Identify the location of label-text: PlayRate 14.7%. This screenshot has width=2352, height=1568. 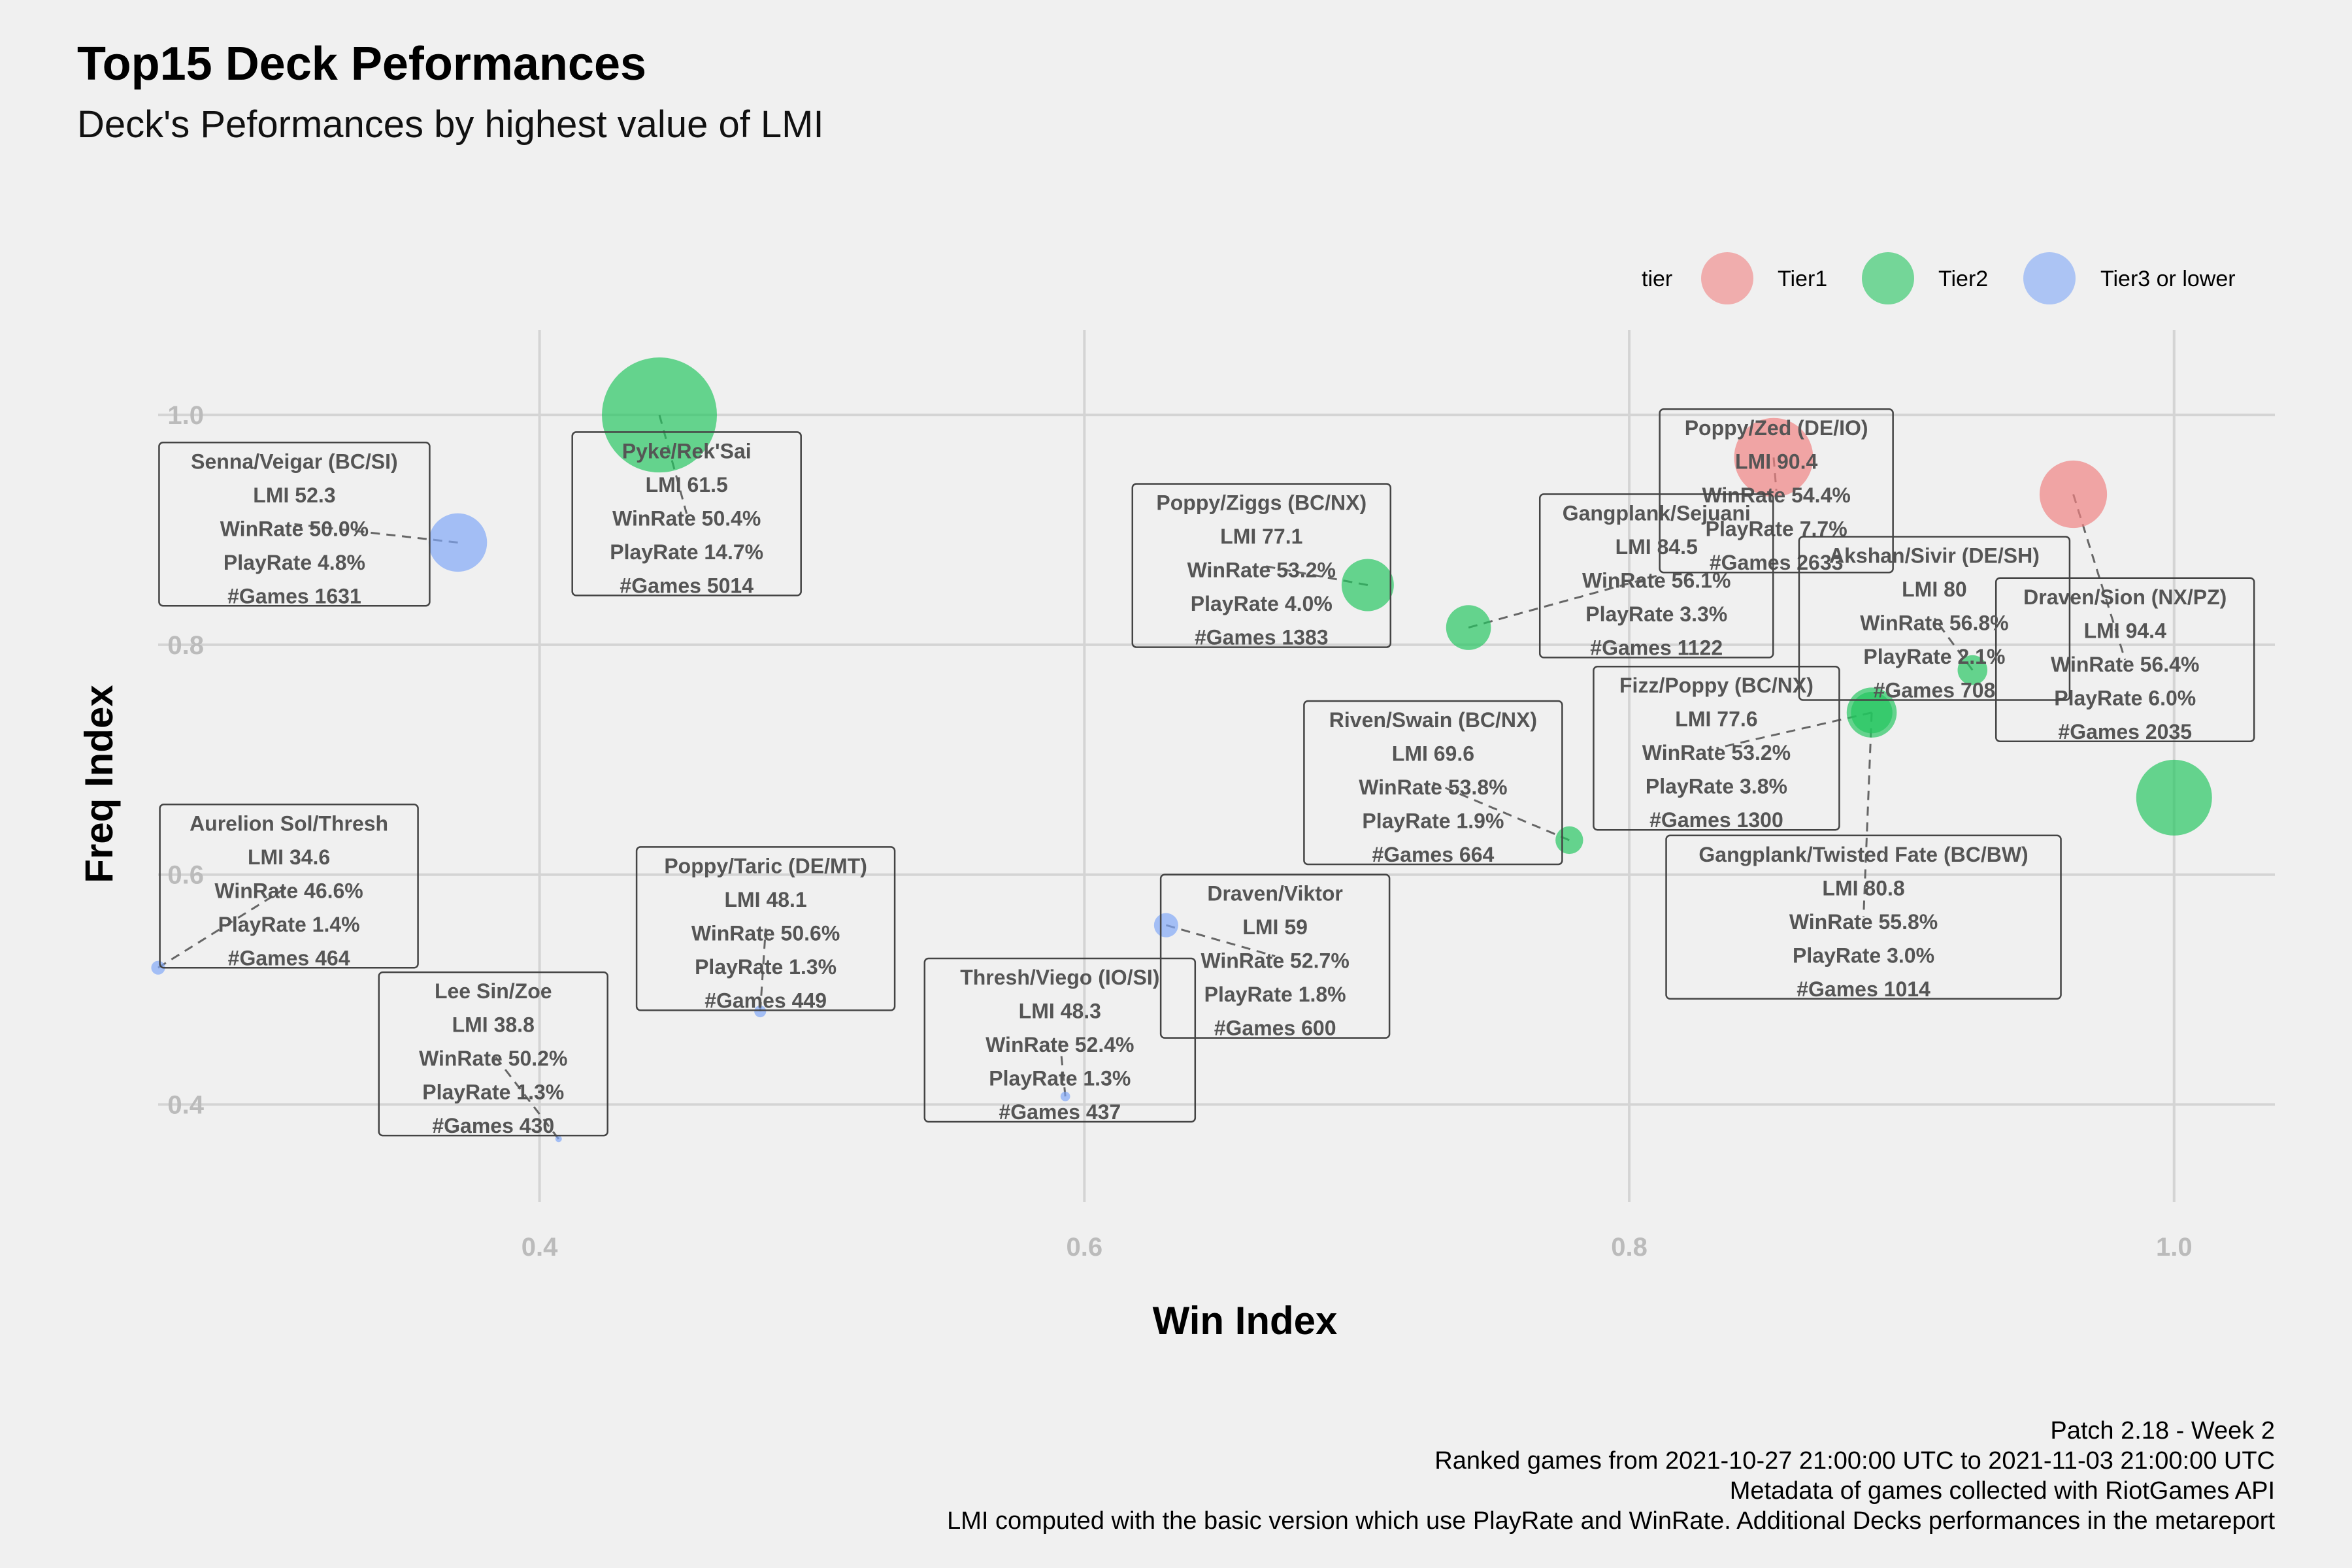
(687, 552).